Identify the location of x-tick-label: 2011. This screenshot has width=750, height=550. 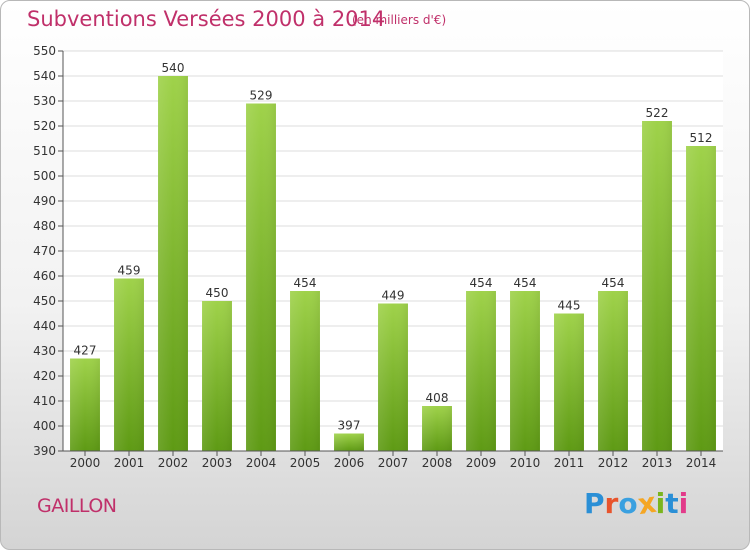
(569, 463).